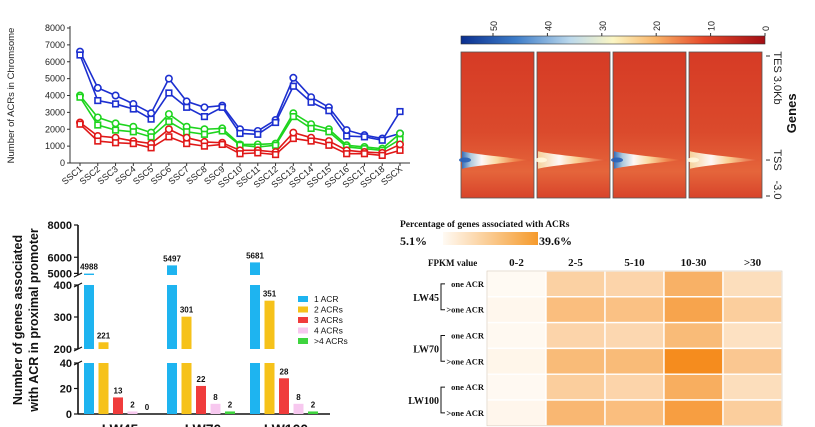 The height and width of the screenshot is (427, 815). Describe the element at coordinates (442, 348) in the screenshot. I see `group-bracket` at that location.